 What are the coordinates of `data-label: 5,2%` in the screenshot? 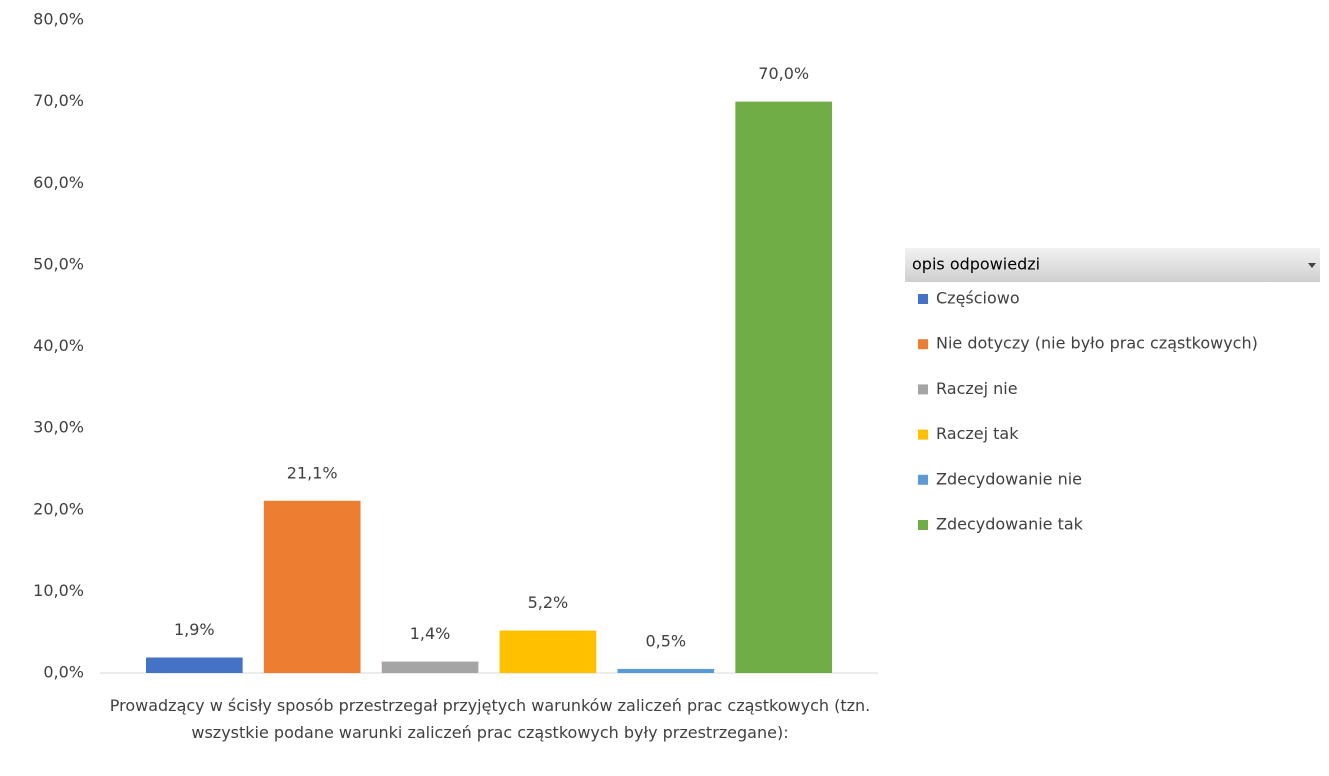 It's located at (548, 602).